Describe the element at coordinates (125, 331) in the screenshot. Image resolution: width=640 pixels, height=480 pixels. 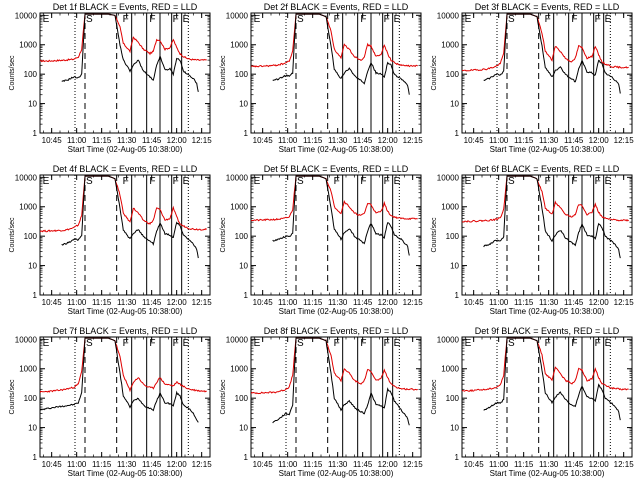
I see `panel-title: Det 7f BLACK = Events, RED = LLD` at that location.